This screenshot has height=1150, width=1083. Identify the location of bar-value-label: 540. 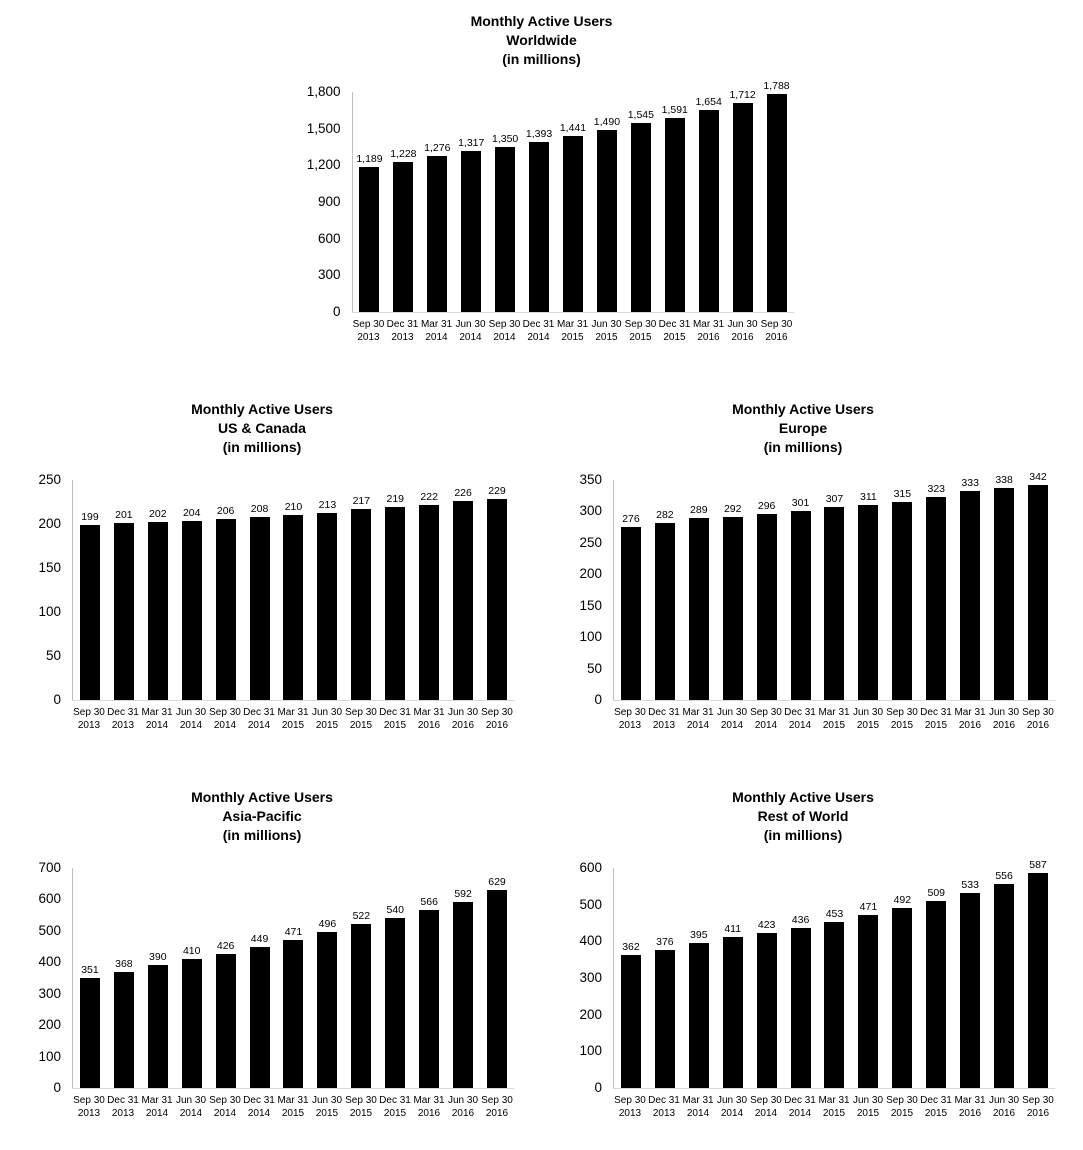
(395, 910).